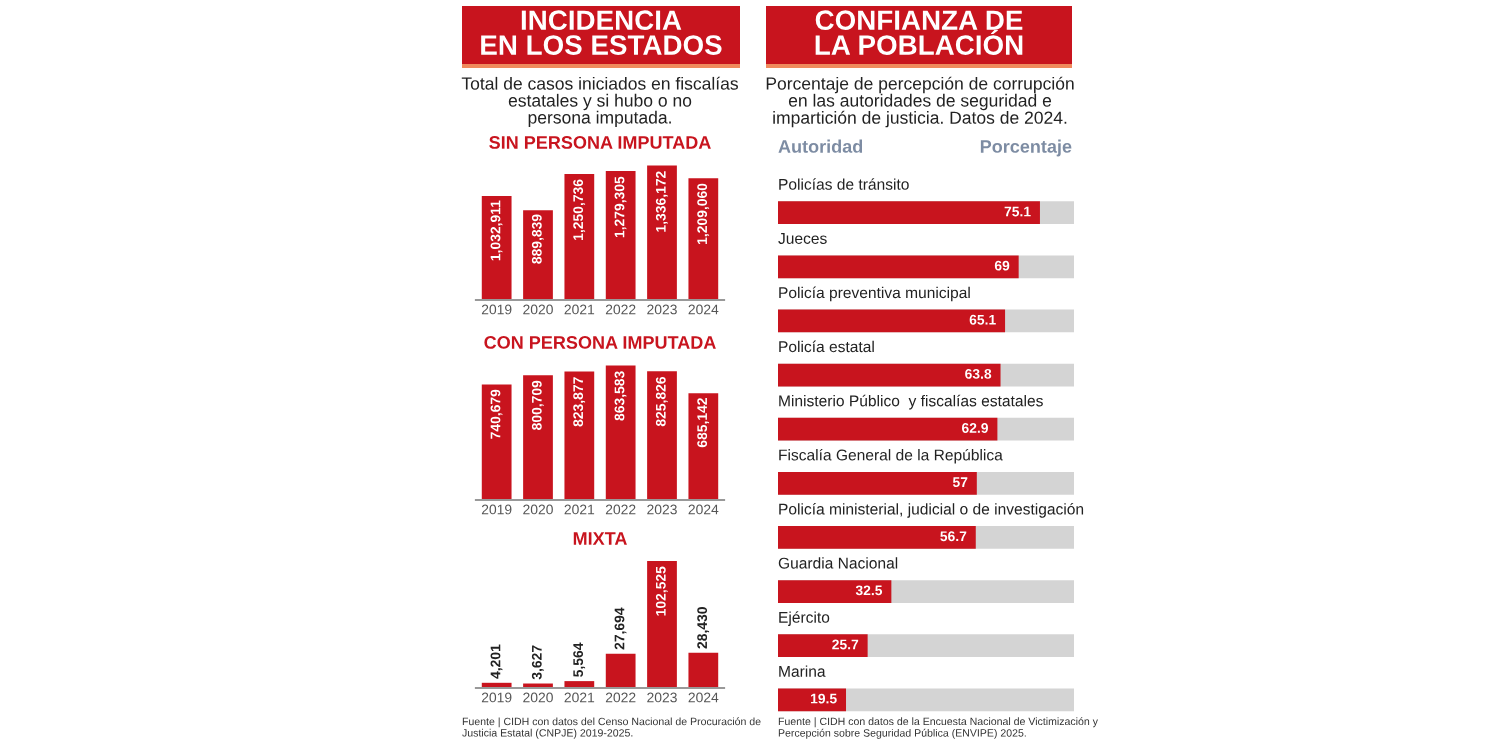 The image size is (1500, 750). Describe the element at coordinates (820, 146) in the screenshot. I see `y-axis-title: Autoridad` at that location.